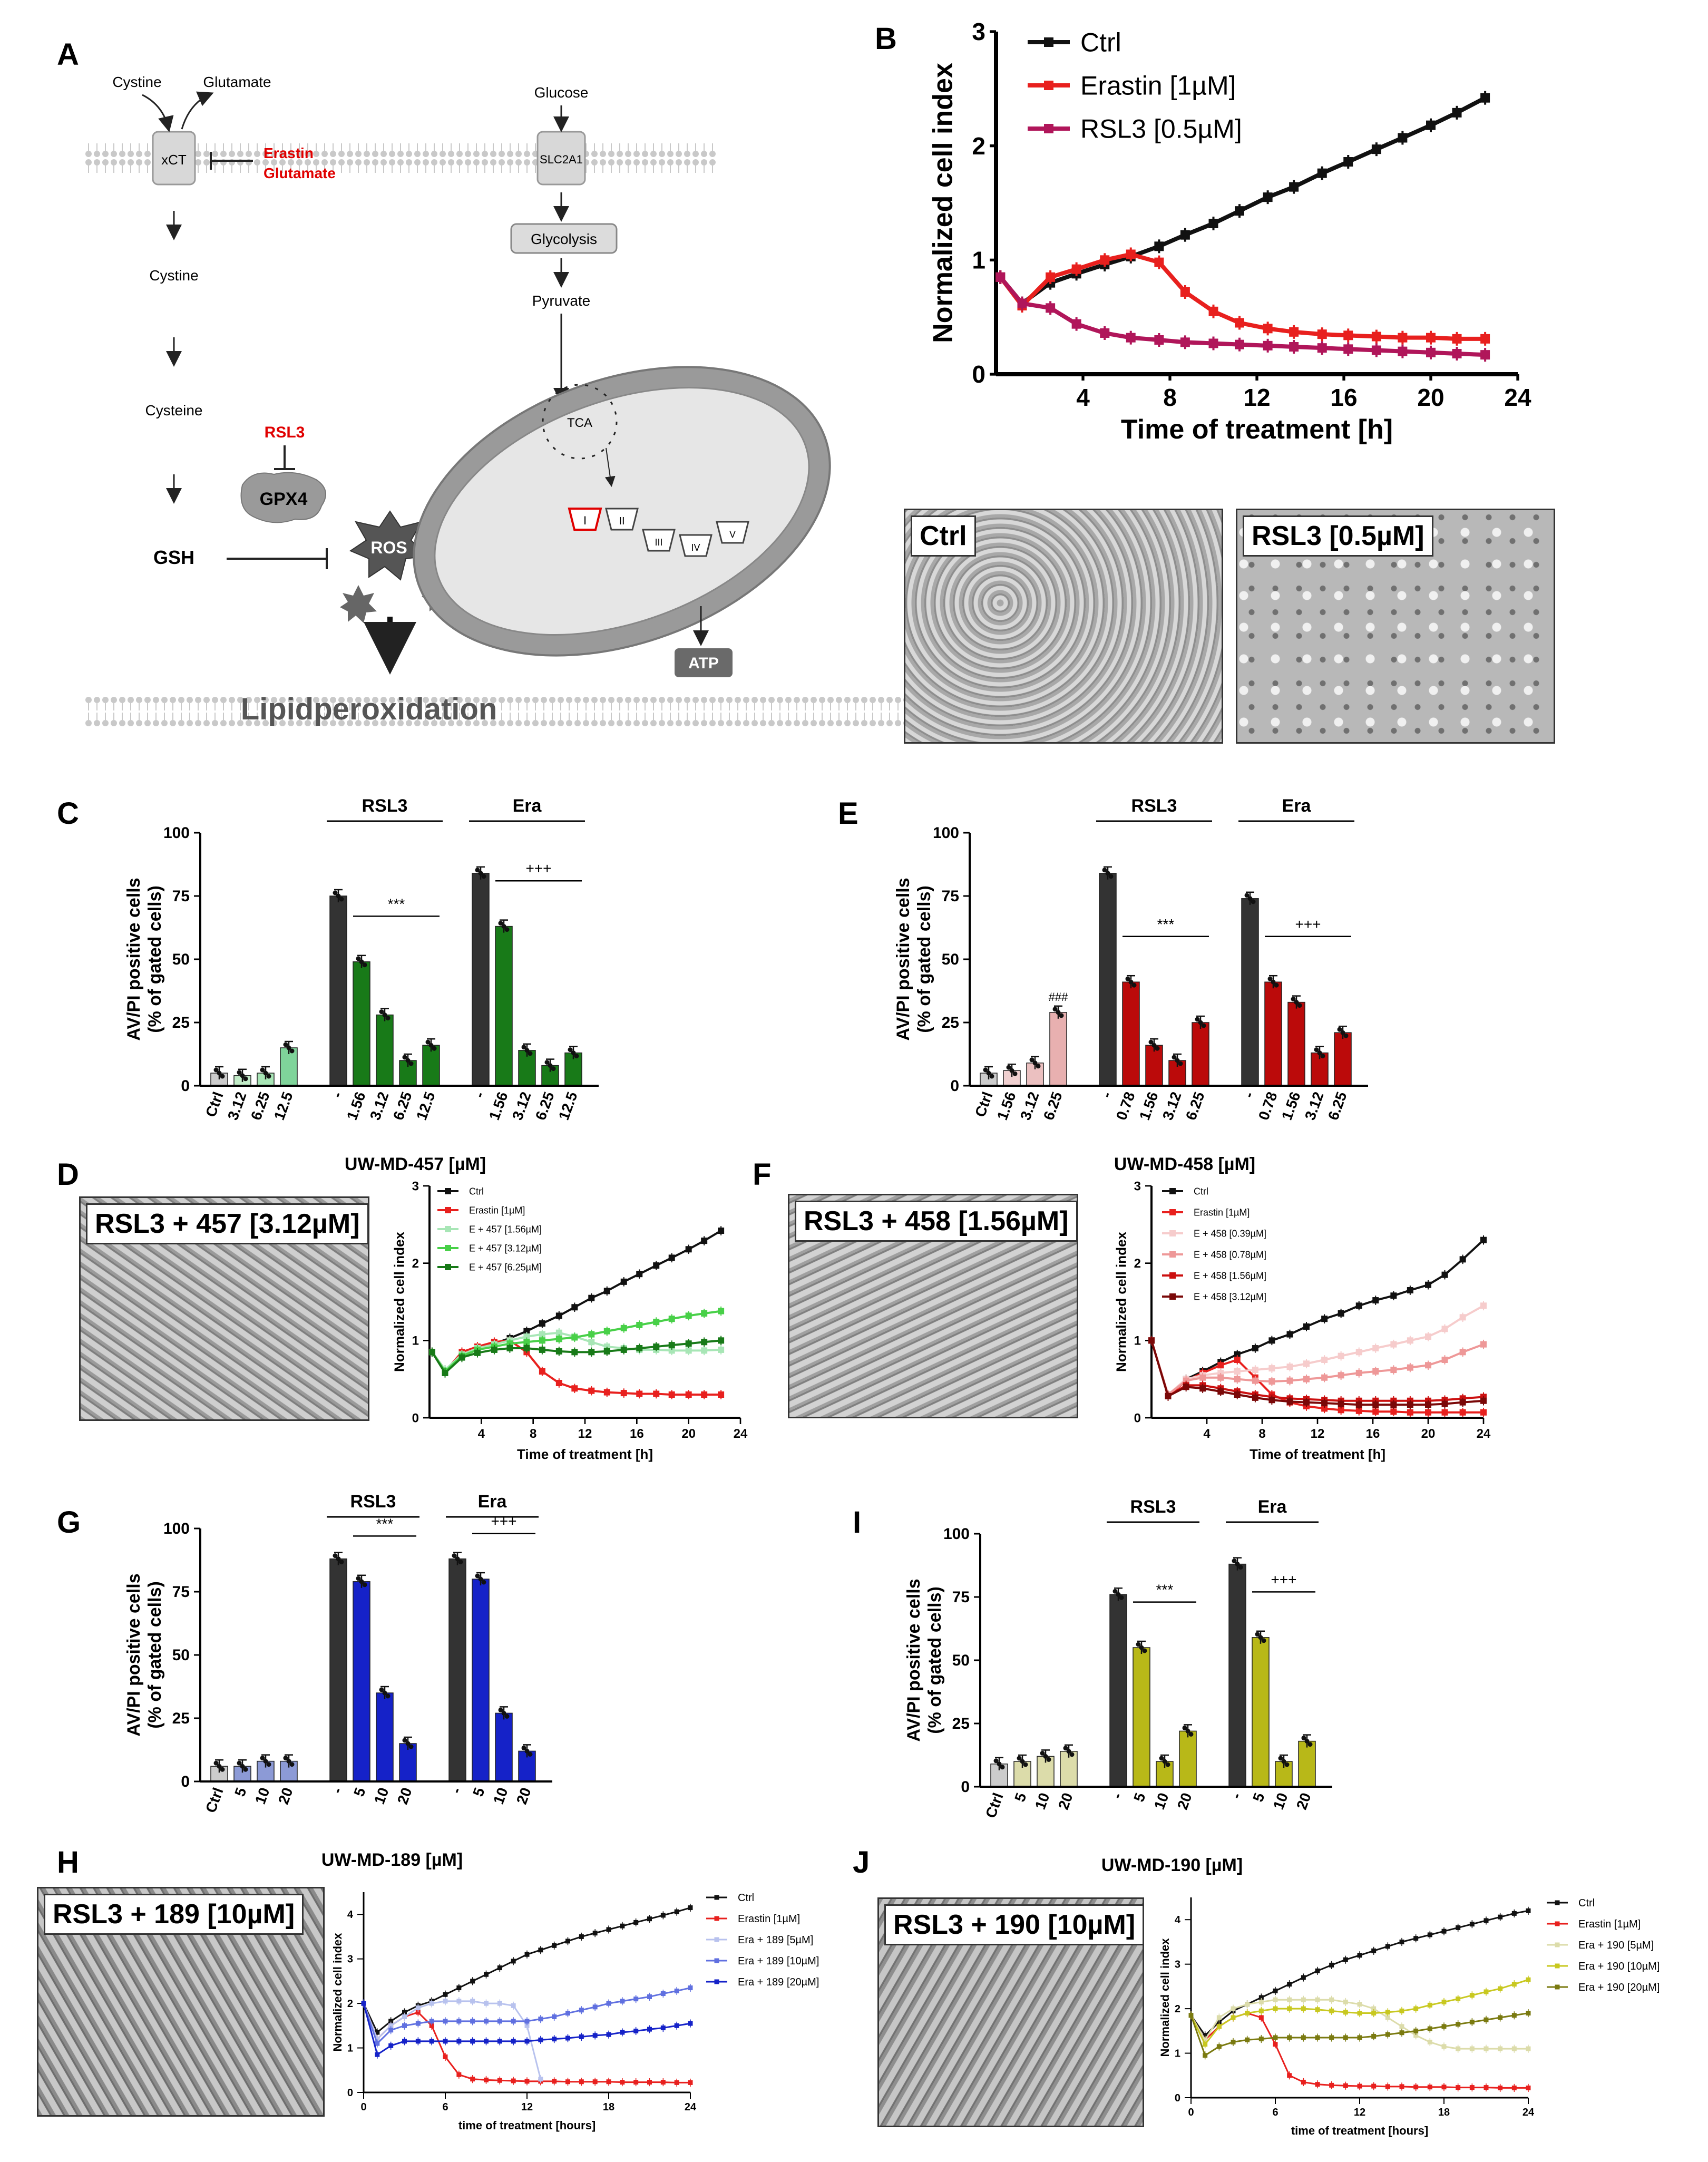 The width and height of the screenshot is (1708, 2162). I want to click on legend-label: Era + 189 [10µM], so click(778, 1961).